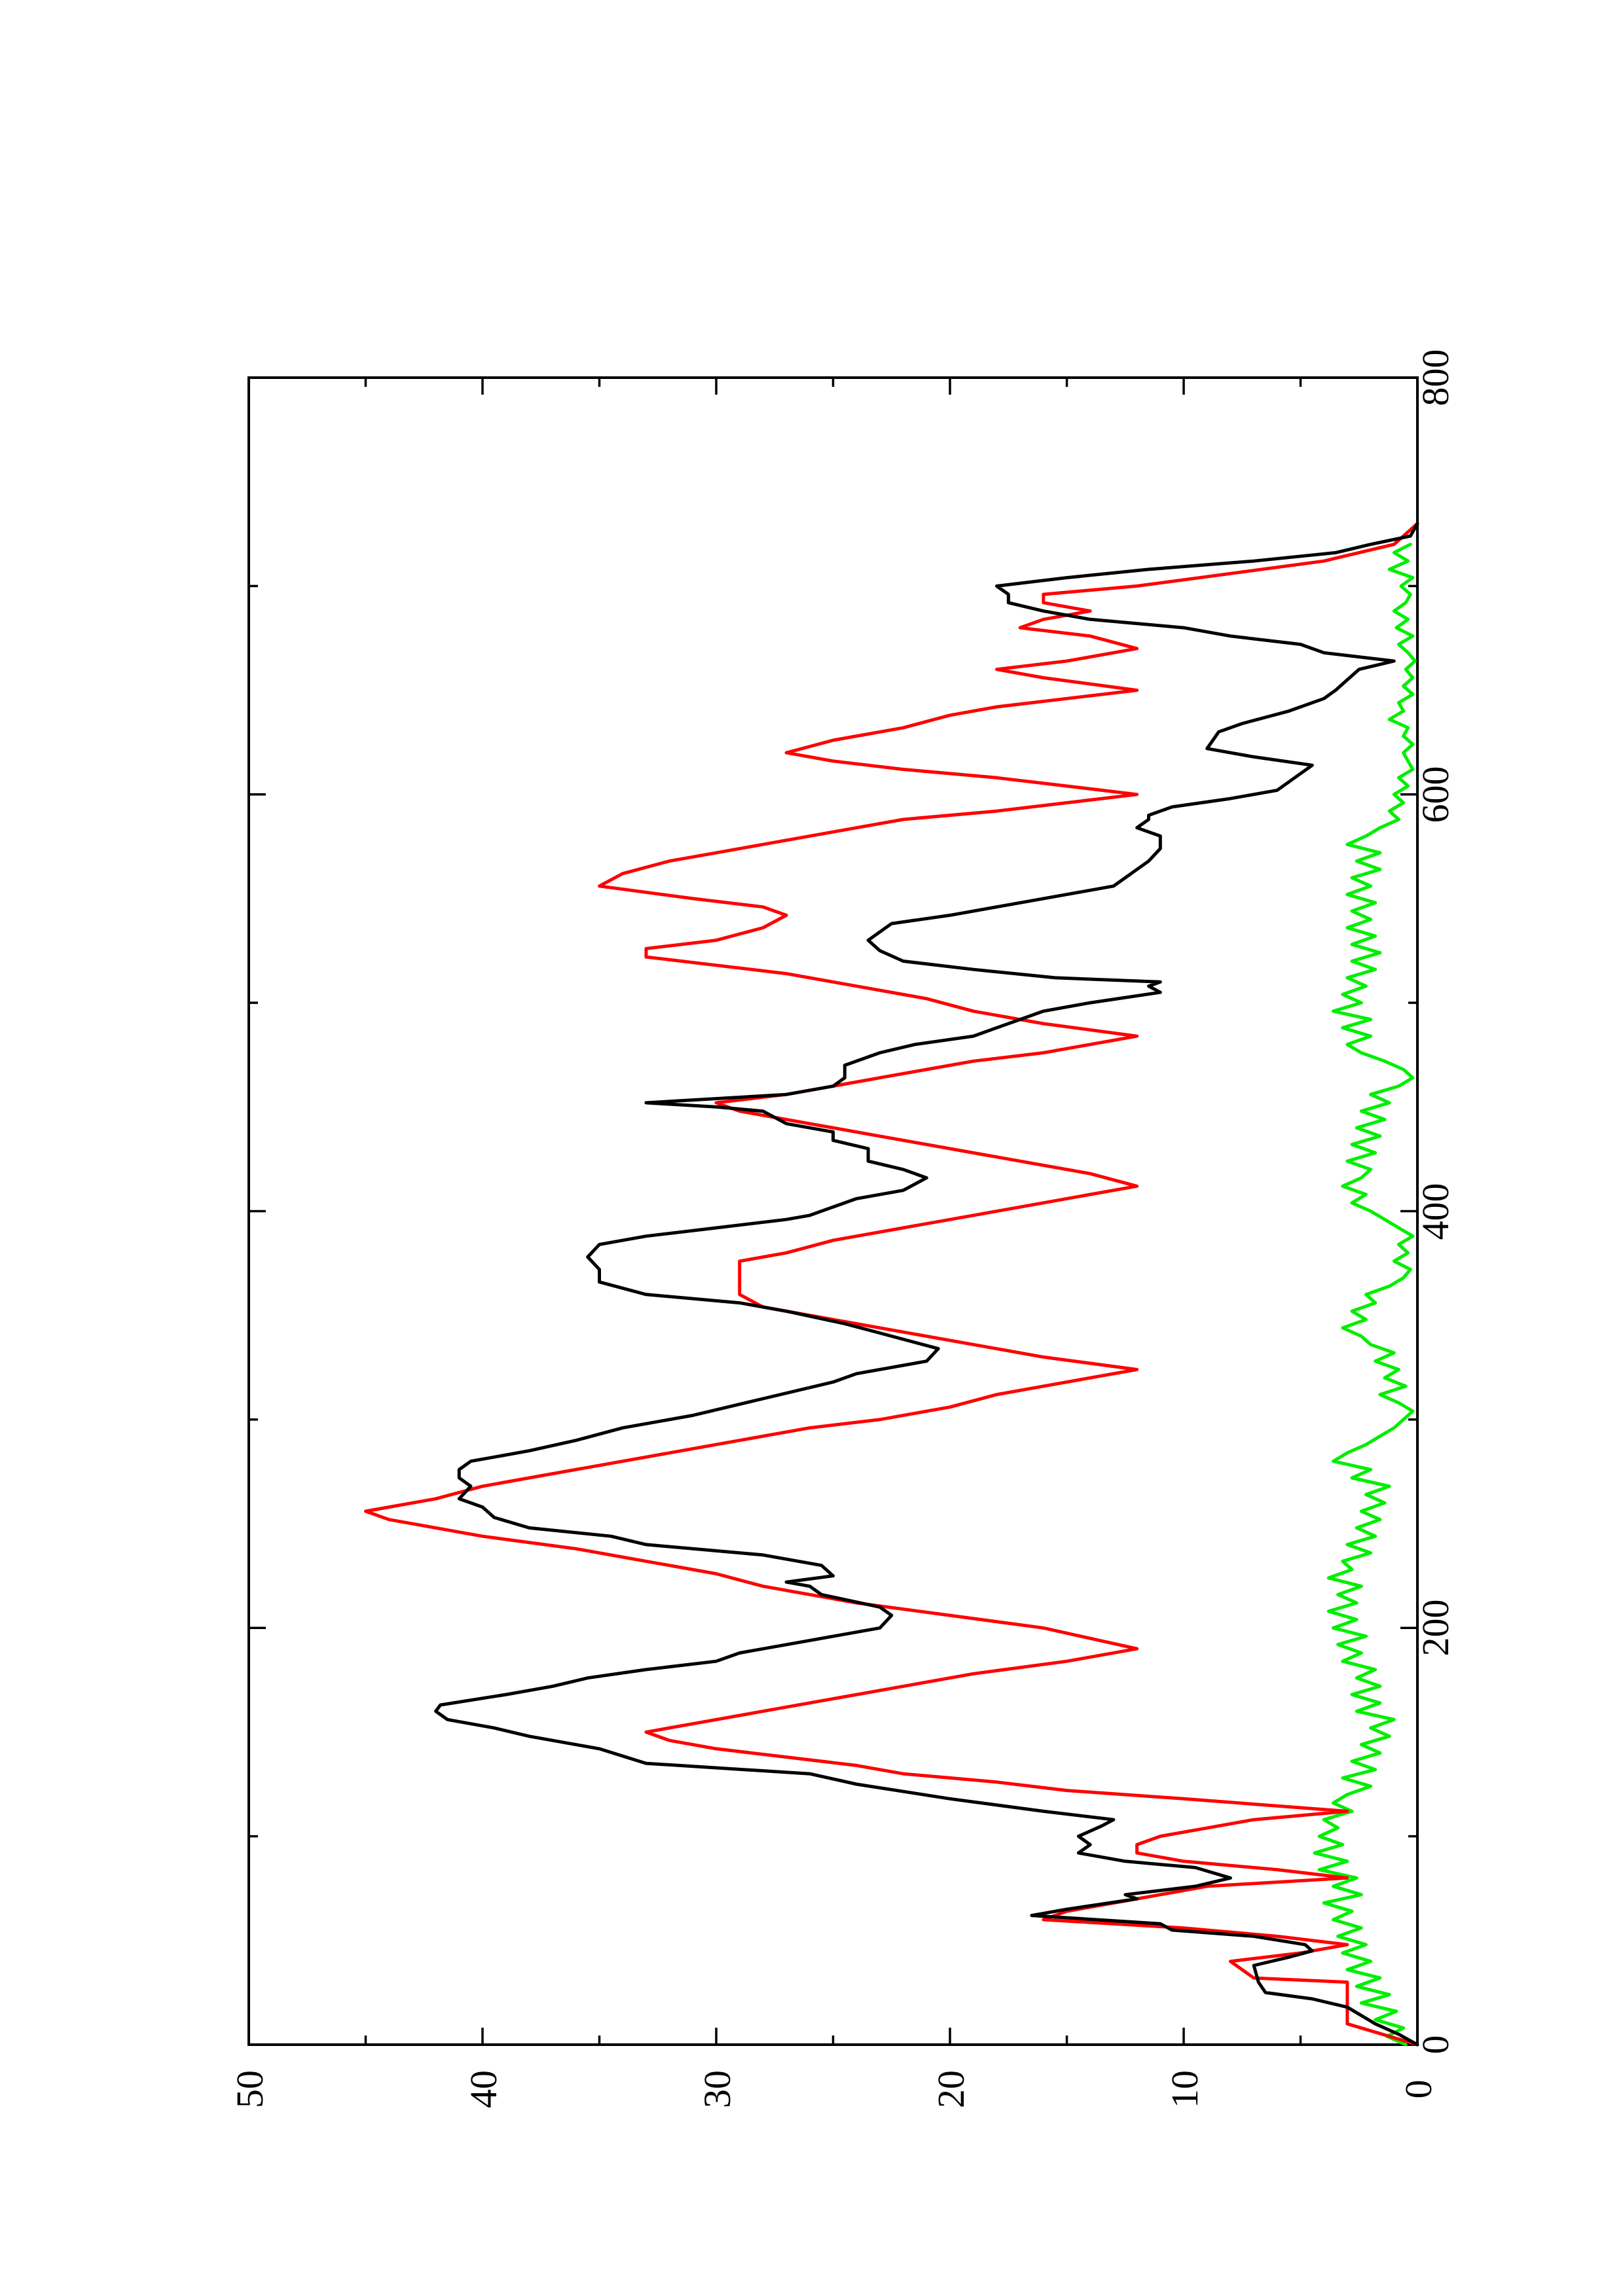 The height and width of the screenshot is (2296, 1623). Describe the element at coordinates (249, 2089) in the screenshot. I see `y-tick-label: 50` at that location.